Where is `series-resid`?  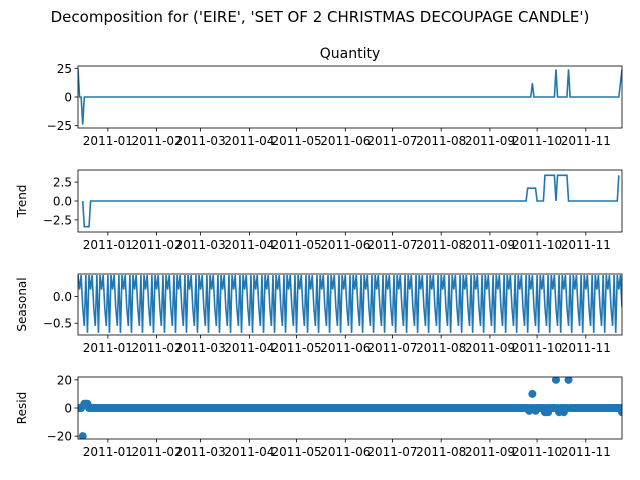
series-resid is located at coordinates (350, 408).